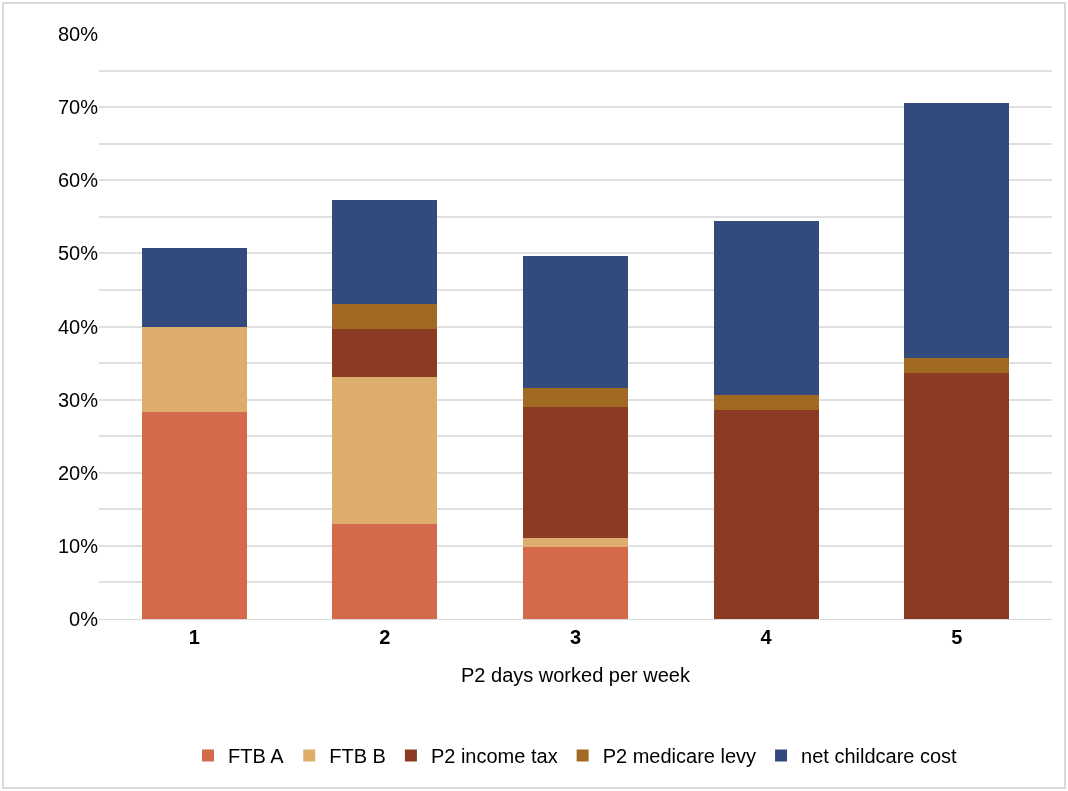 The width and height of the screenshot is (1068, 791). Describe the element at coordinates (879, 756) in the screenshot. I see `legend-label: net childcare cost` at that location.